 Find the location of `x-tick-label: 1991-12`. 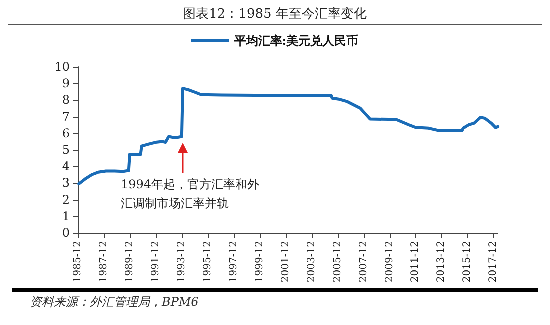

x-tick-label: 1991-12 is located at coordinates (156, 262).